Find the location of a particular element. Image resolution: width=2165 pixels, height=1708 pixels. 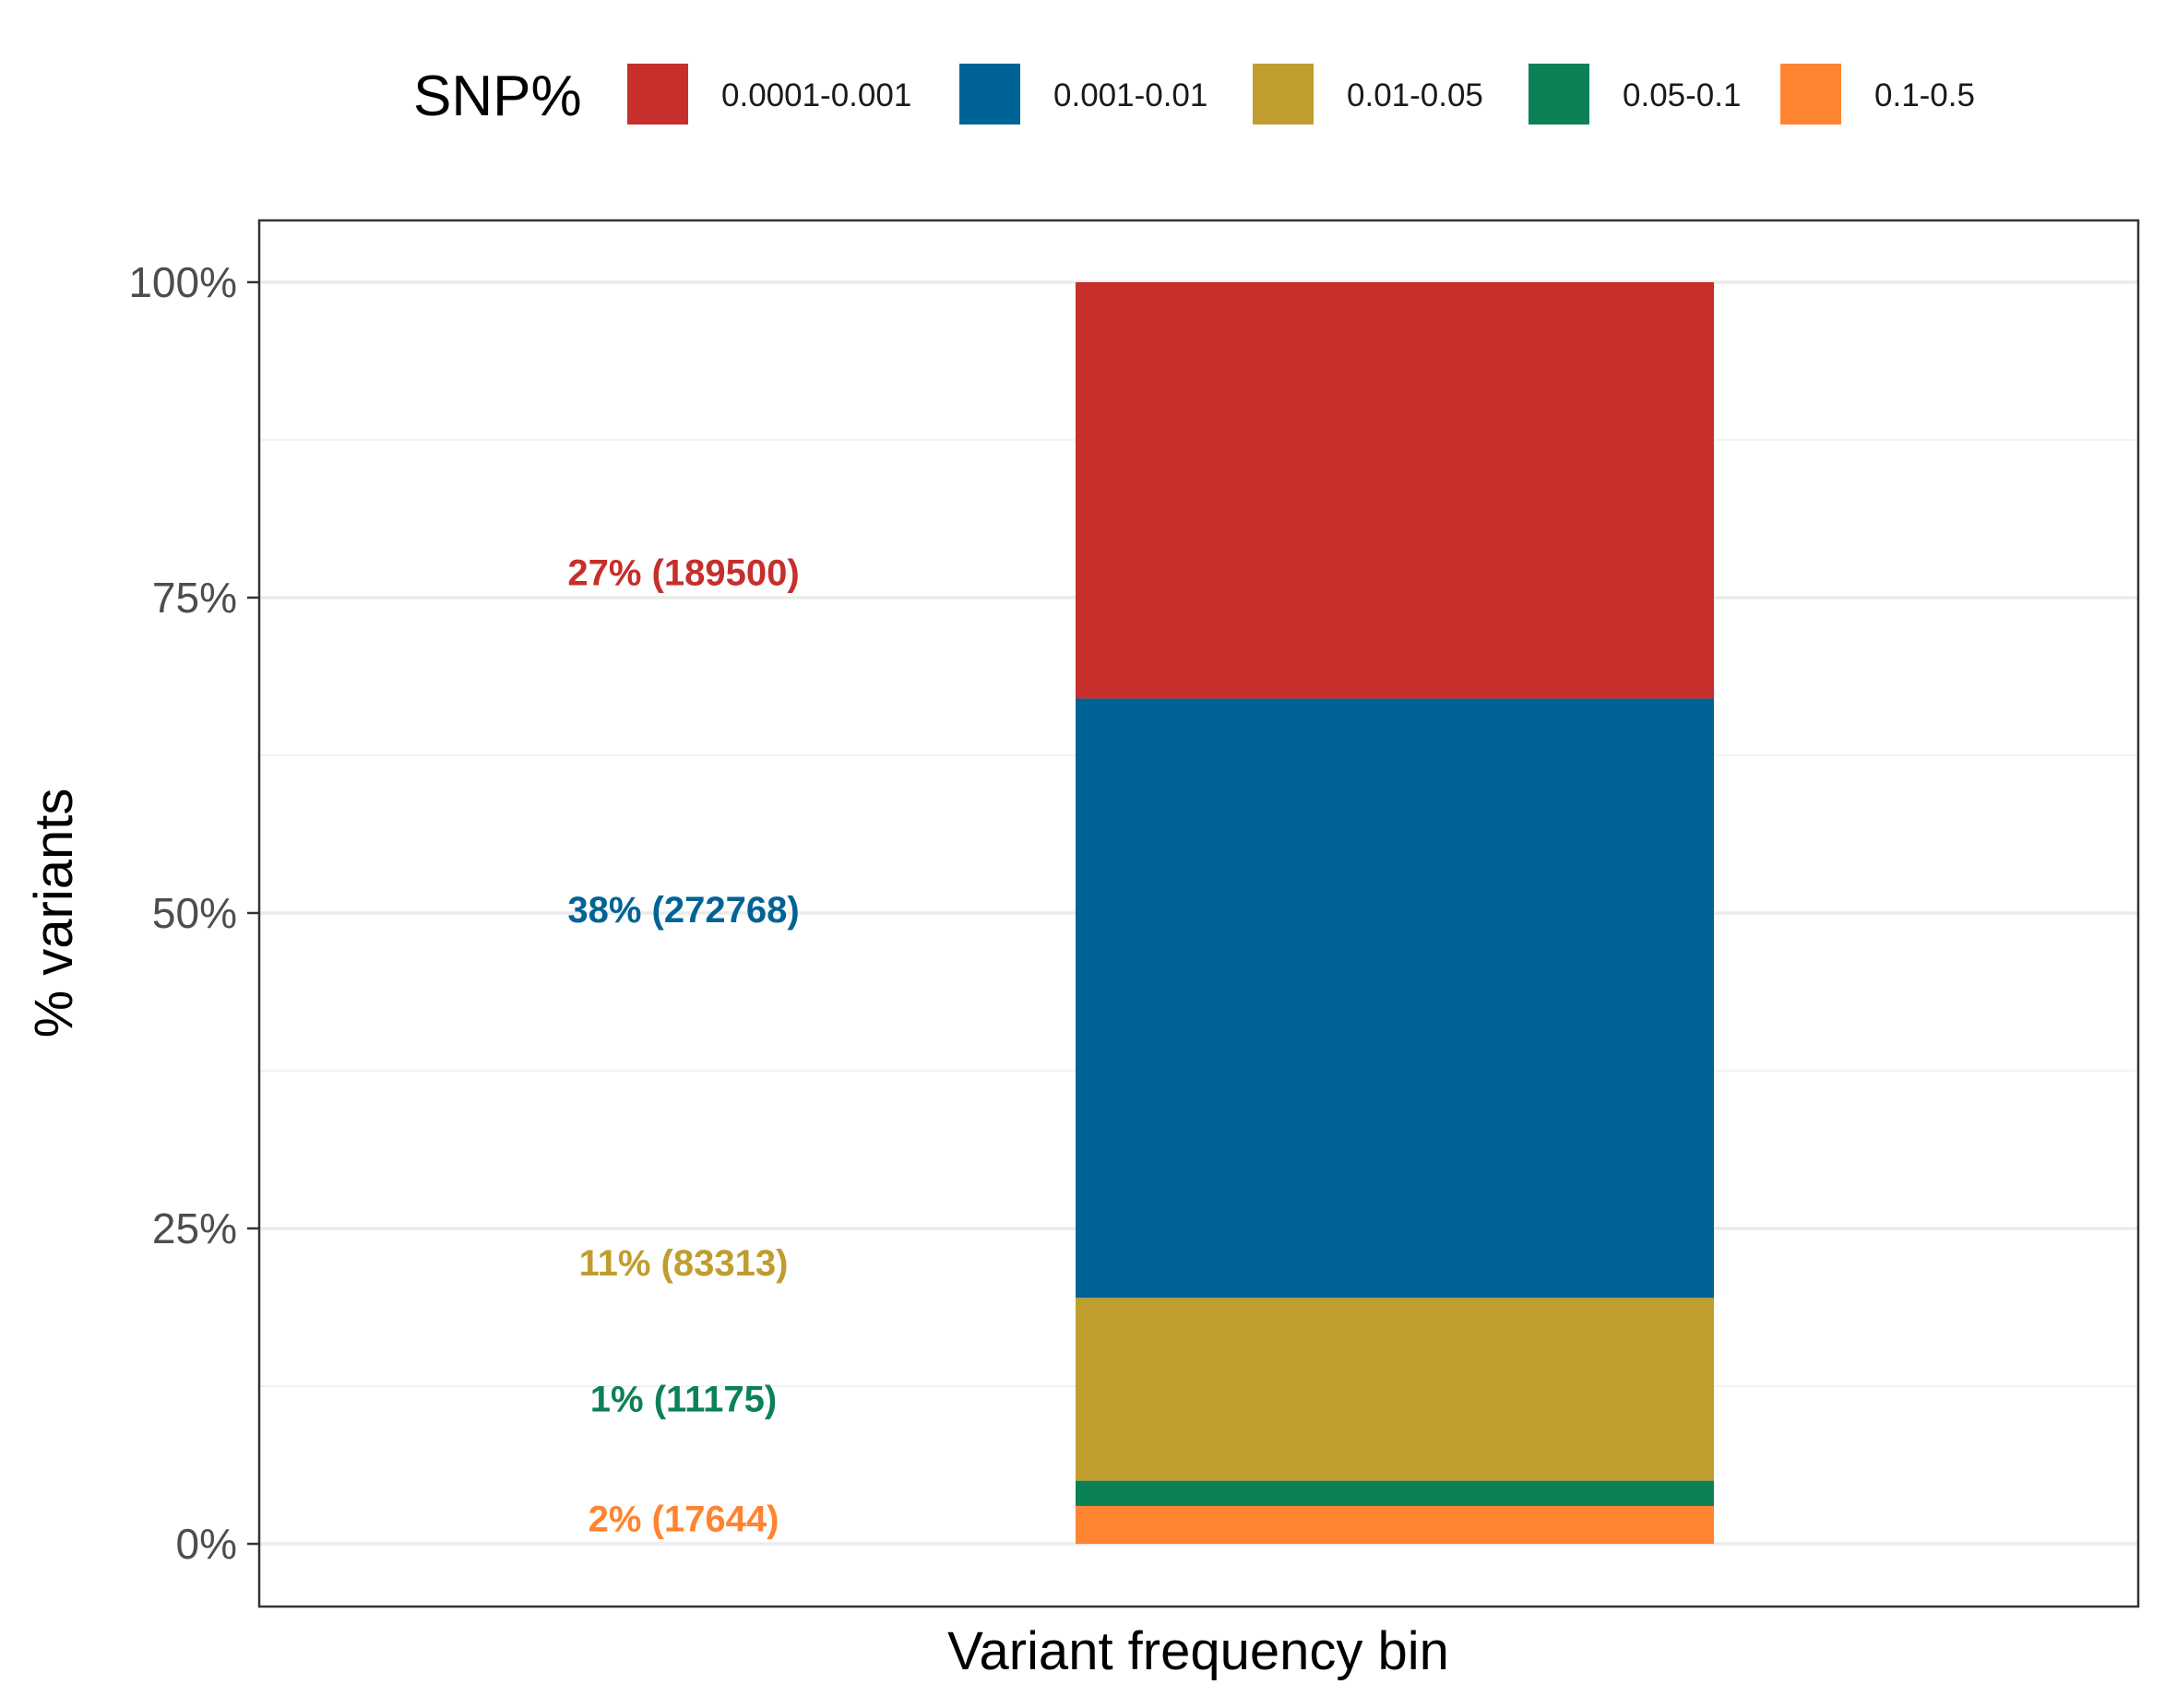

y-axis: 0% 25% 50% 75% 100% is located at coordinates (193, 913).